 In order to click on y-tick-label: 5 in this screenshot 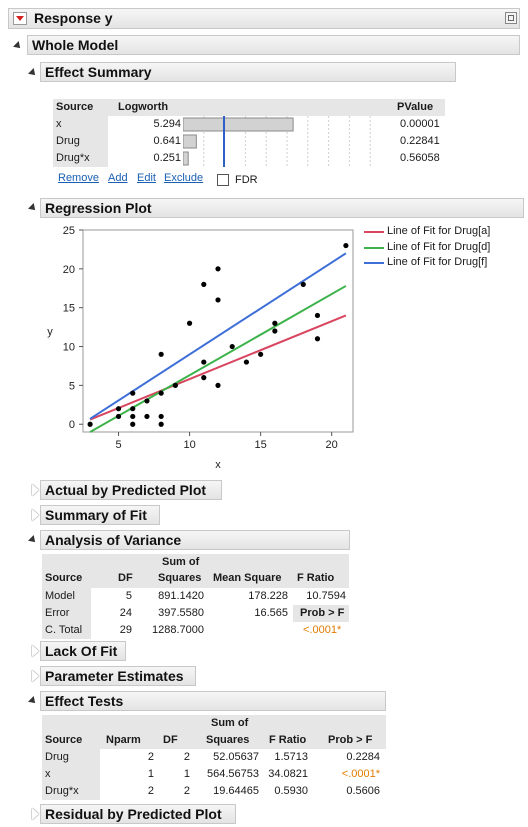, I will do `click(72, 386)`.